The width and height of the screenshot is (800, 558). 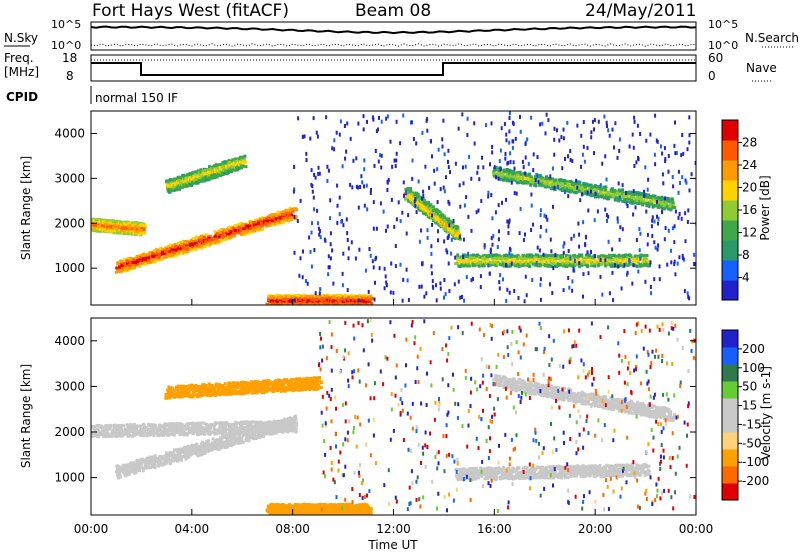 I want to click on nave-tick-bottom: 0, so click(x=712, y=76).